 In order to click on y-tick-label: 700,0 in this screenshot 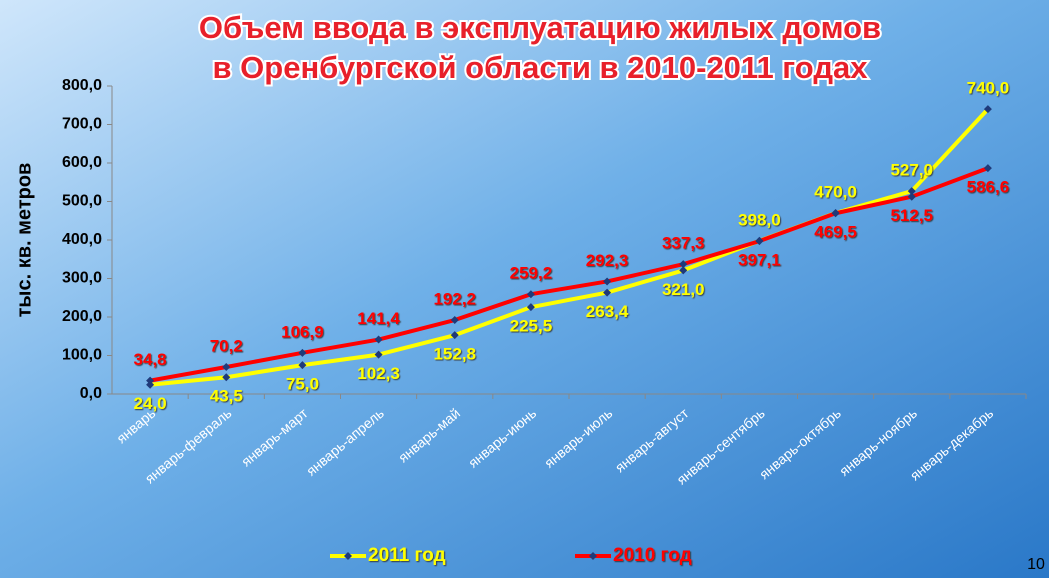, I will do `click(82, 124)`.